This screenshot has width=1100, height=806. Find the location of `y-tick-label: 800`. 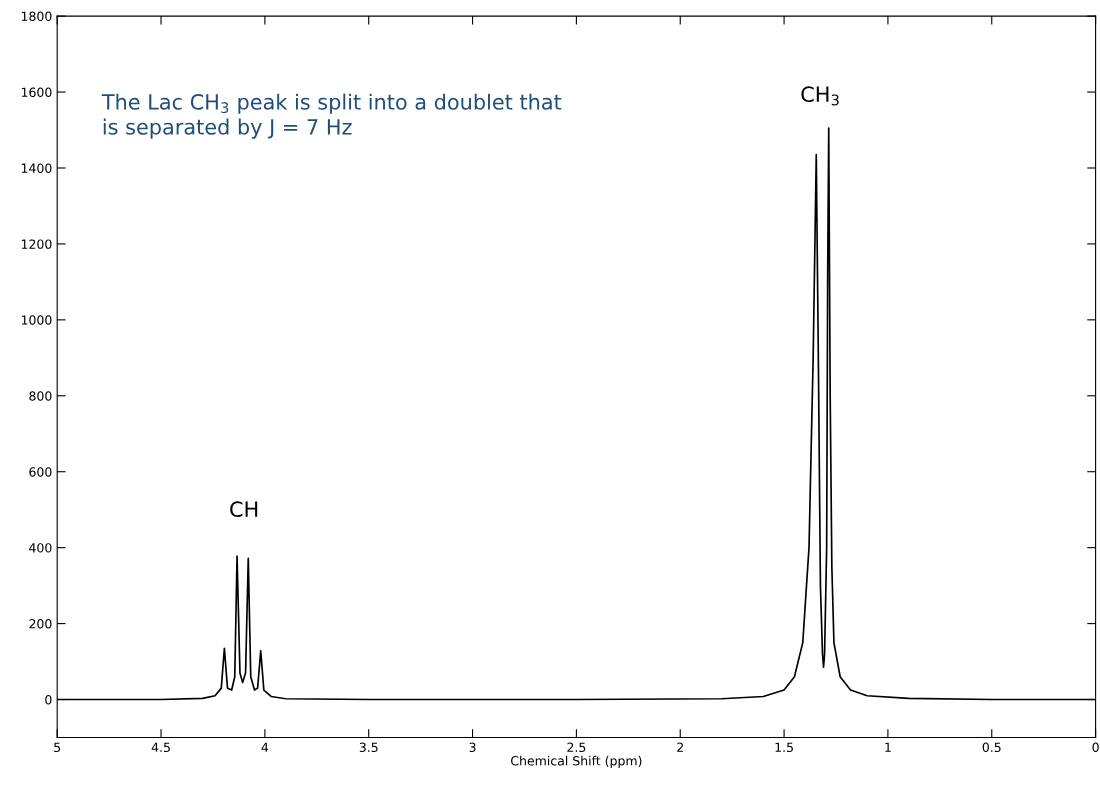

y-tick-label: 800 is located at coordinates (40, 396).